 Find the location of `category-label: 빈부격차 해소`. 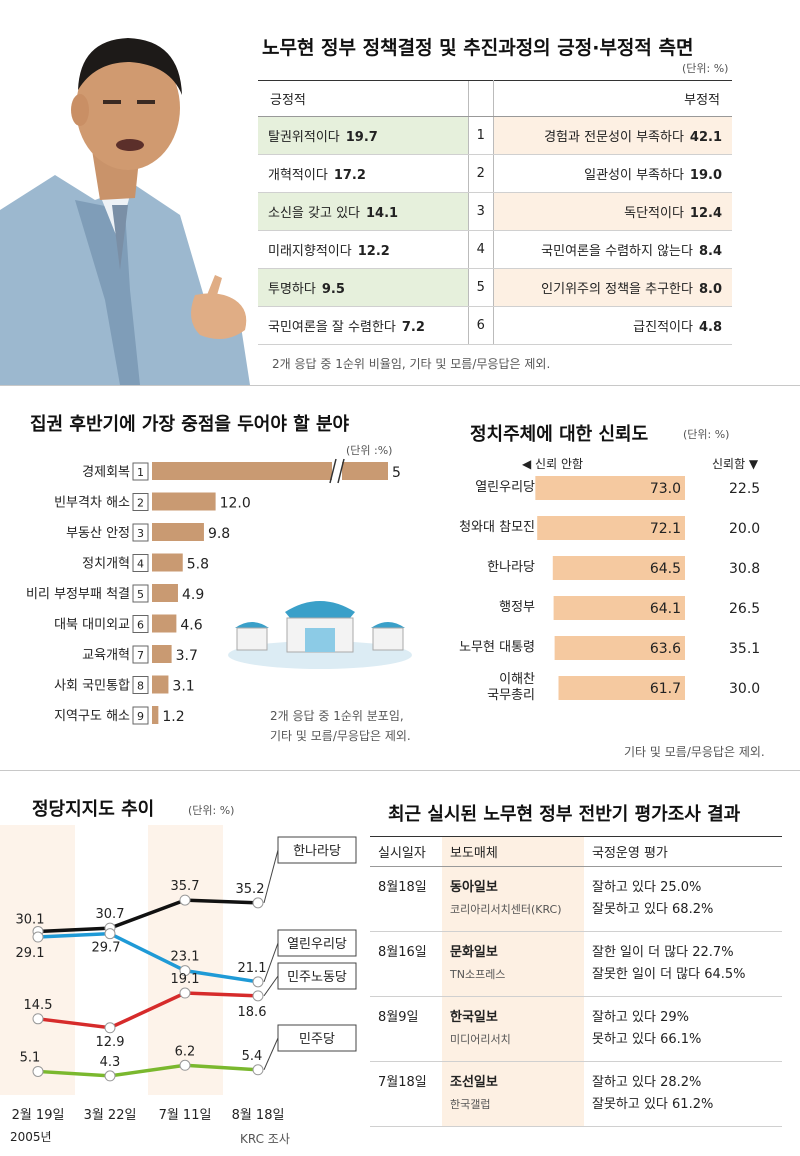

category-label: 빈부격차 해소 is located at coordinates (92, 503).